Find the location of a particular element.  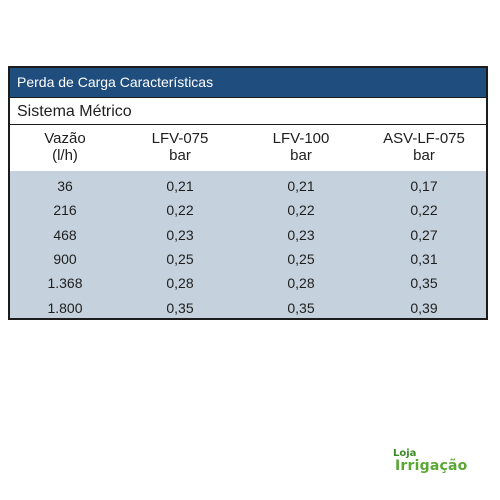

header-lfv-100: LFV-100 bar is located at coordinates (301, 148).